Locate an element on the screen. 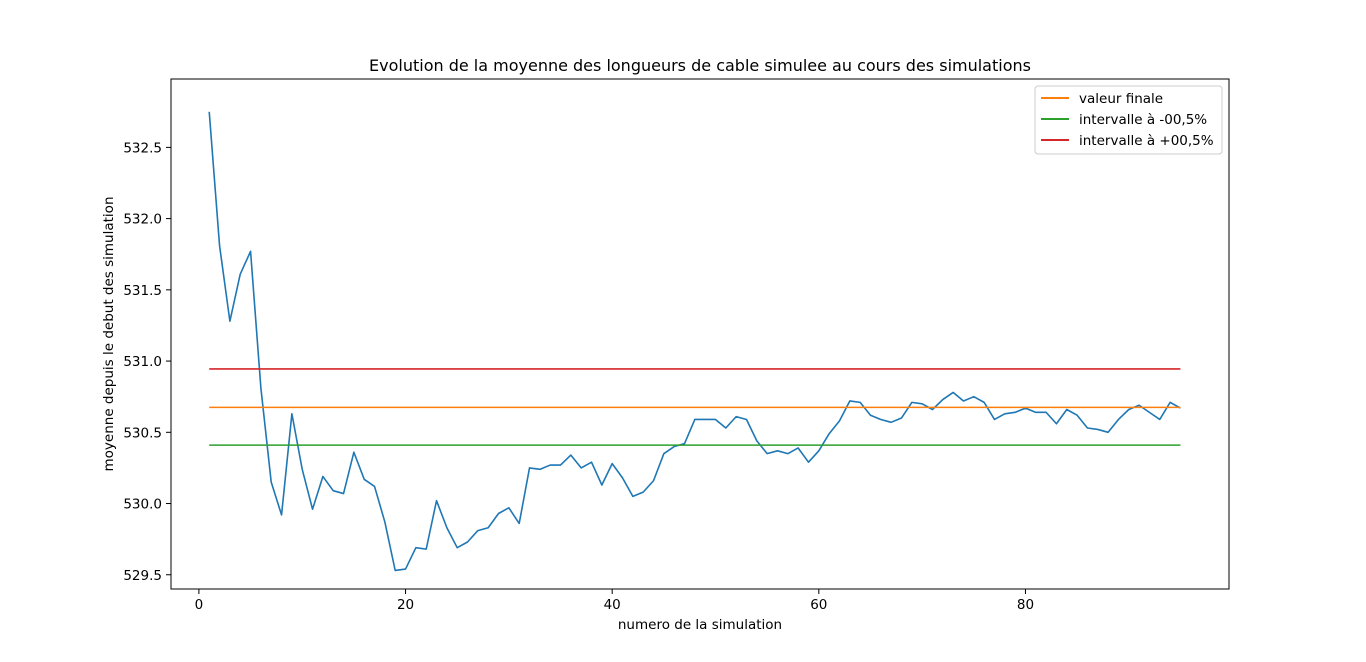 This screenshot has width=1366, height=662. x-tick-label: 40 is located at coordinates (612, 605).